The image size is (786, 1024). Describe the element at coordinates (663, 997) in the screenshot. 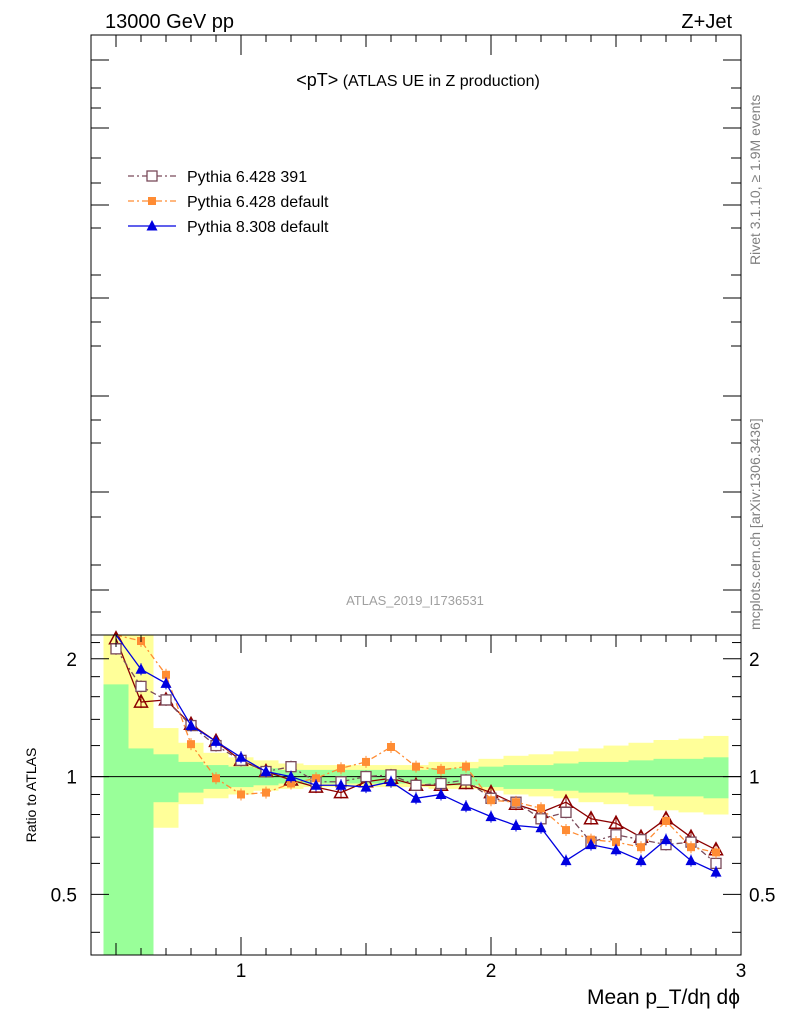

I see `x-axis-label: Mean p_T/dη dϕ` at that location.